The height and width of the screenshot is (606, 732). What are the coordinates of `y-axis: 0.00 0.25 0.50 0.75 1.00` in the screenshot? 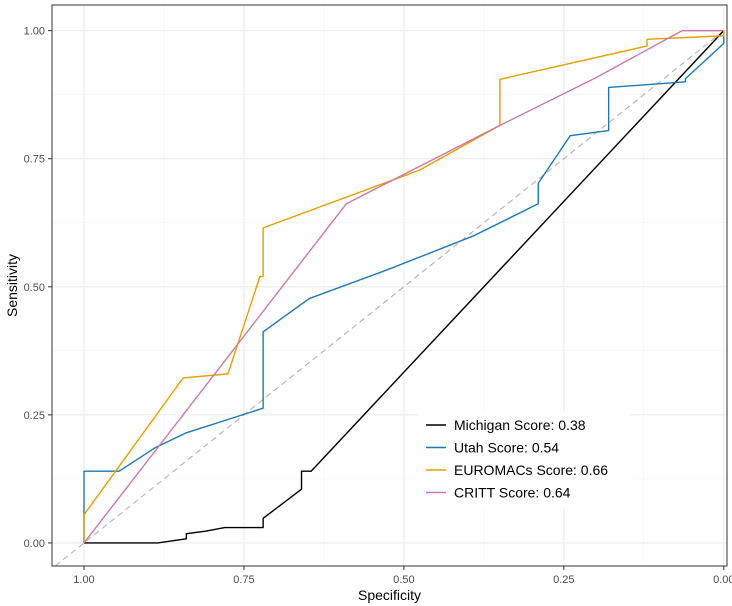 It's located at (38, 288).